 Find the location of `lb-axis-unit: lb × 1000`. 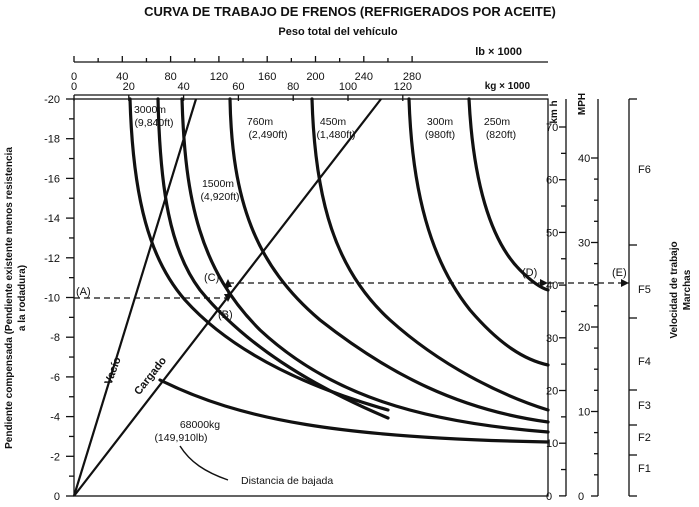

lb-axis-unit: lb × 1000 is located at coordinates (498, 52).